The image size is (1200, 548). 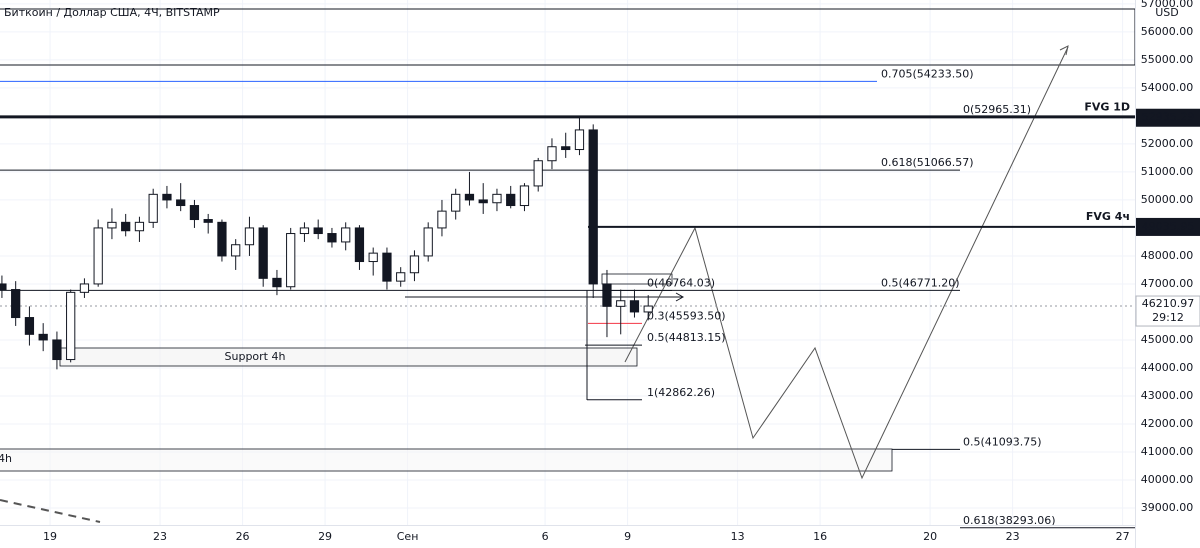 What do you see at coordinates (681, 283) in the screenshot?
I see `level-label: 0(46764.03)` at bounding box center [681, 283].